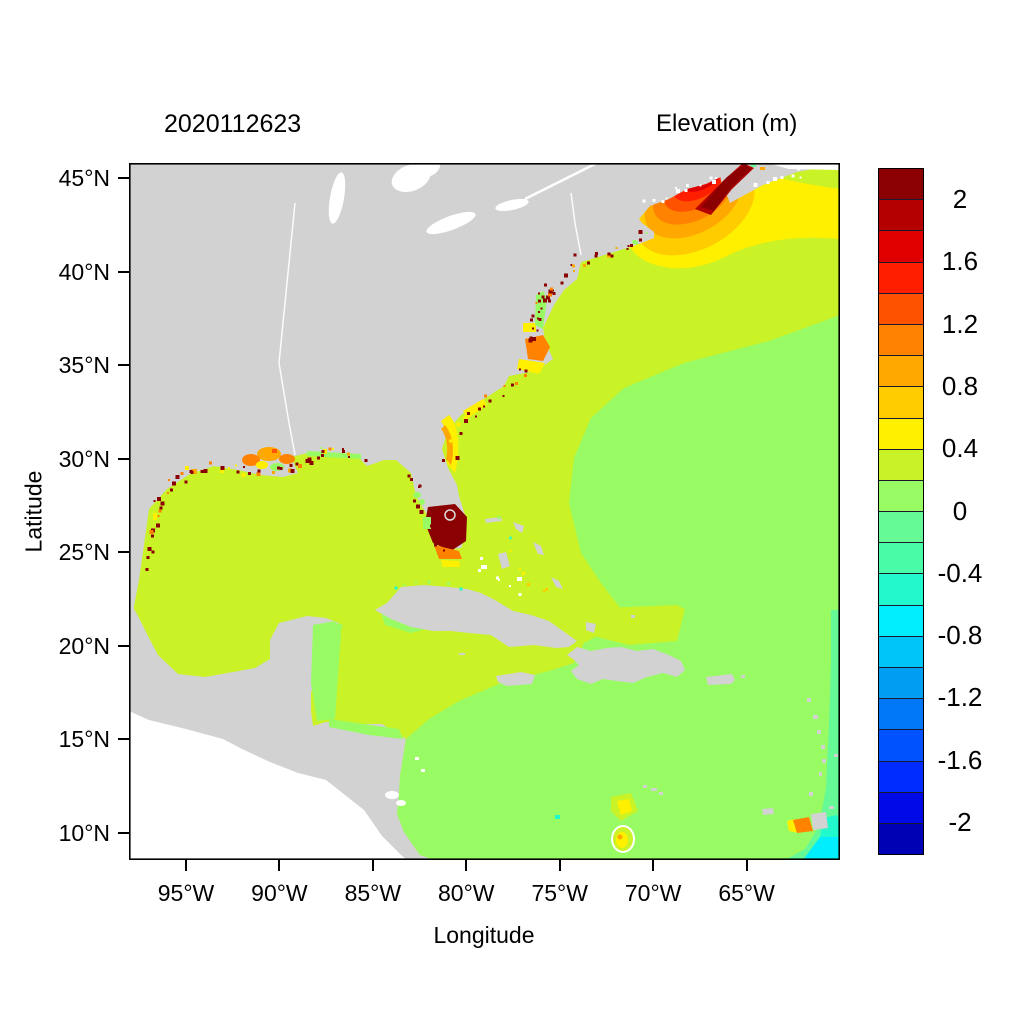 Image resolution: width=1024 pixels, height=1024 pixels. I want to click on st-lawrence-river, so click(561, 182).